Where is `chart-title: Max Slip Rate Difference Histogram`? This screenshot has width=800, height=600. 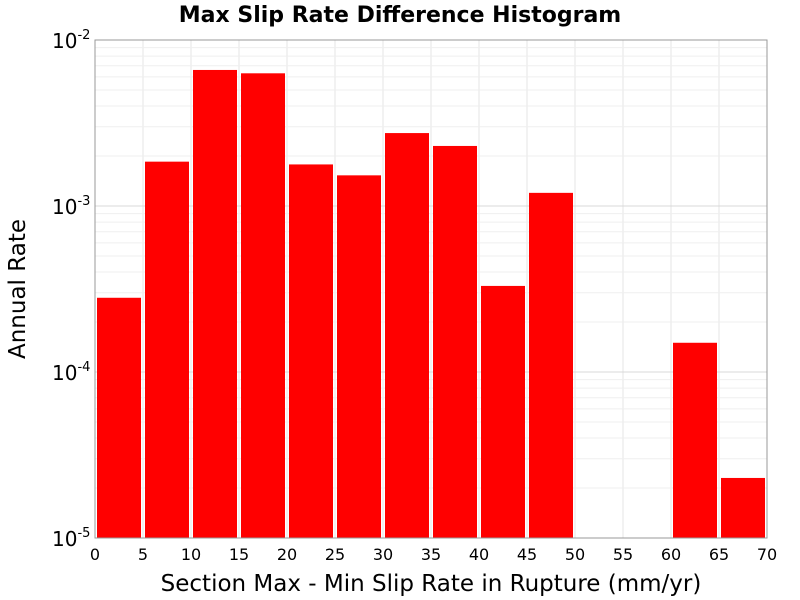 chart-title: Max Slip Rate Difference Histogram is located at coordinates (400, 15).